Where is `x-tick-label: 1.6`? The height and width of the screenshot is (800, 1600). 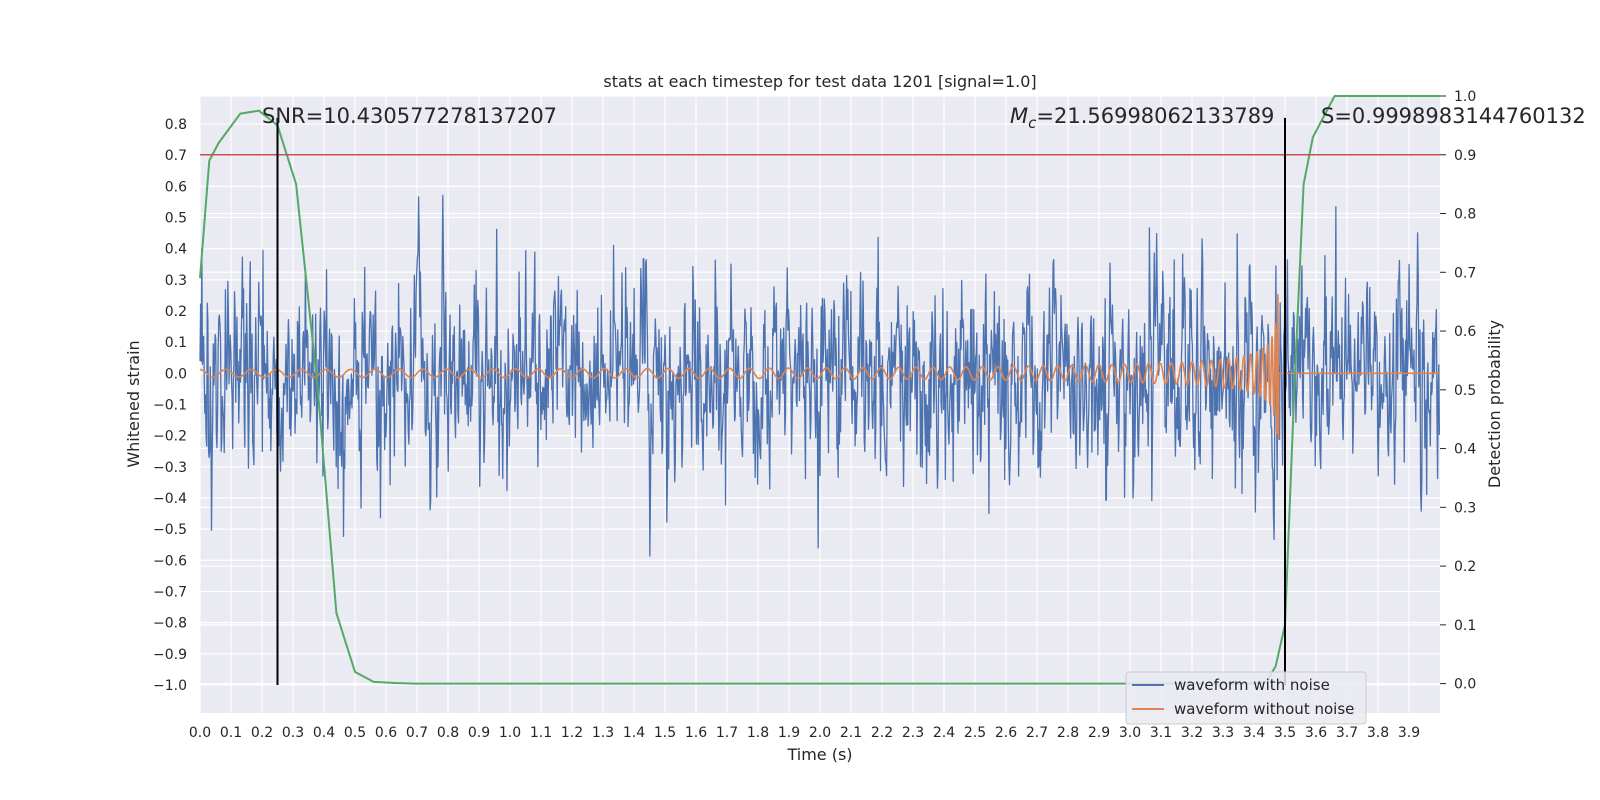
x-tick-label: 1.6 is located at coordinates (696, 733).